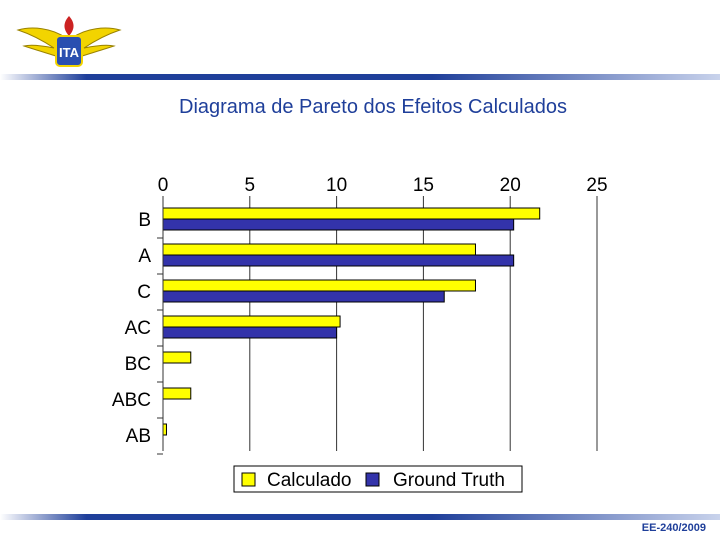  Describe the element at coordinates (138, 328) in the screenshot. I see `category-label: AC` at that location.